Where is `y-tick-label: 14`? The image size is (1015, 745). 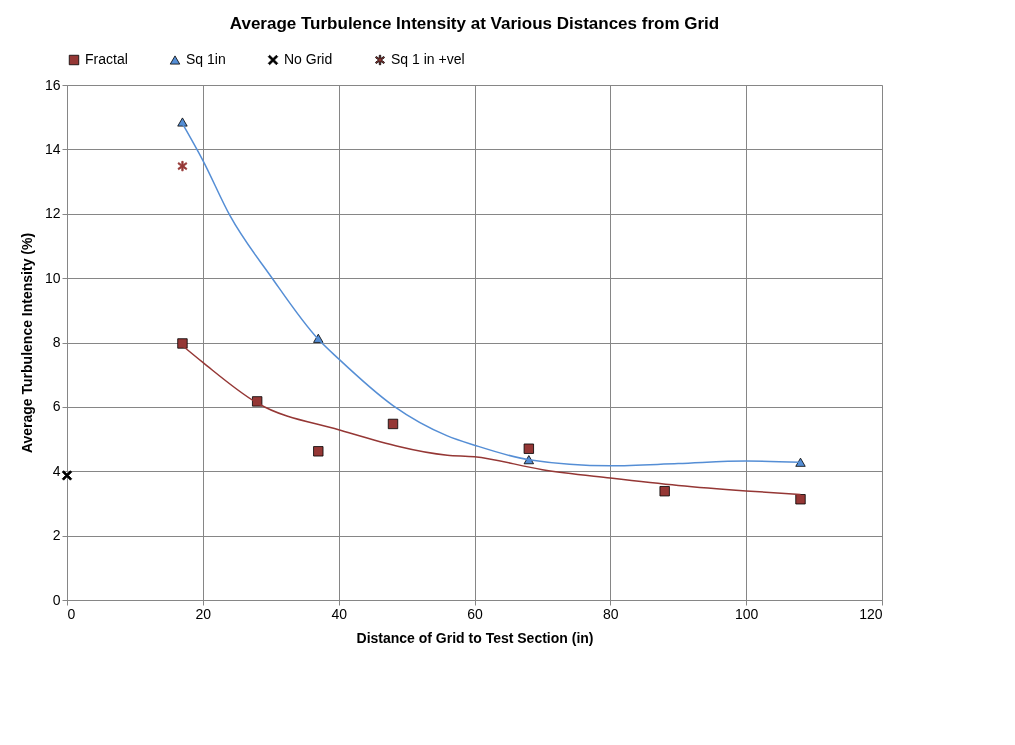 y-tick-label: 14 is located at coordinates (52, 148).